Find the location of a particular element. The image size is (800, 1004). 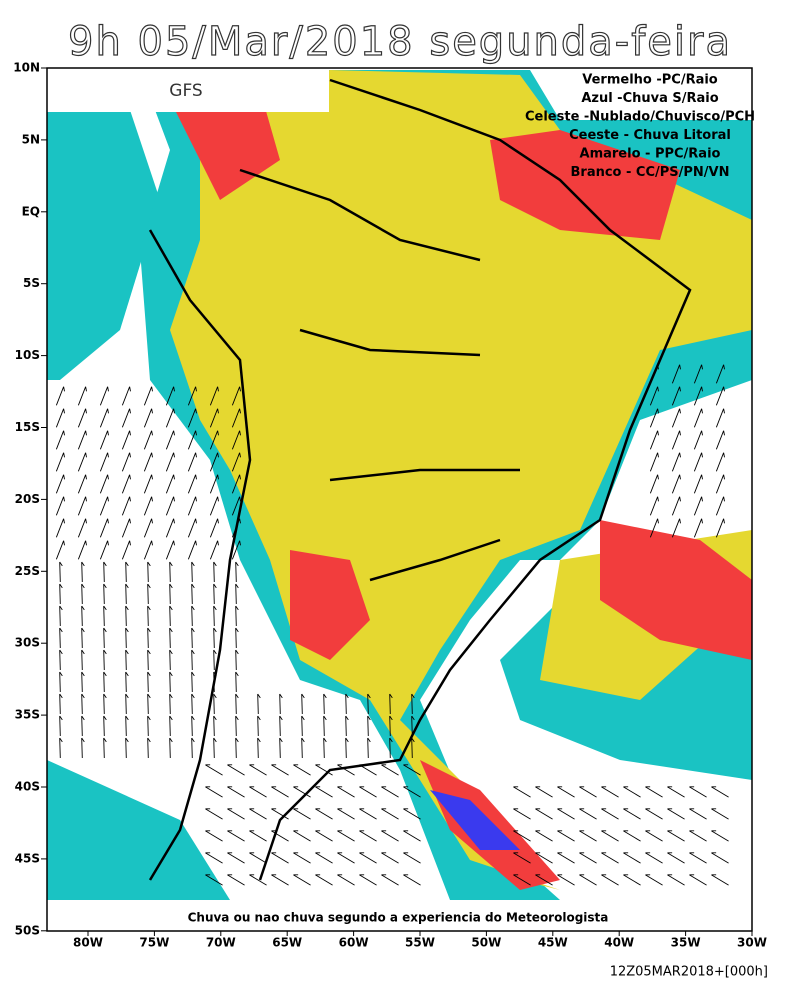

model-label: GFS is located at coordinates (185, 91).